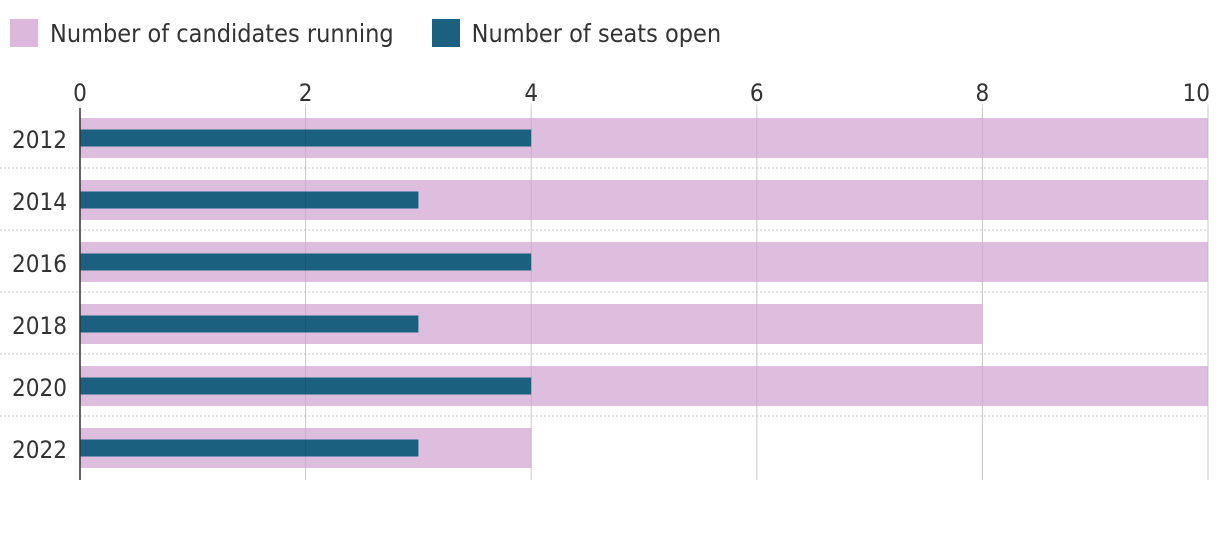 The image size is (1220, 546). What do you see at coordinates (80, 93) in the screenshot?
I see `x-tick-label-0: 0` at bounding box center [80, 93].